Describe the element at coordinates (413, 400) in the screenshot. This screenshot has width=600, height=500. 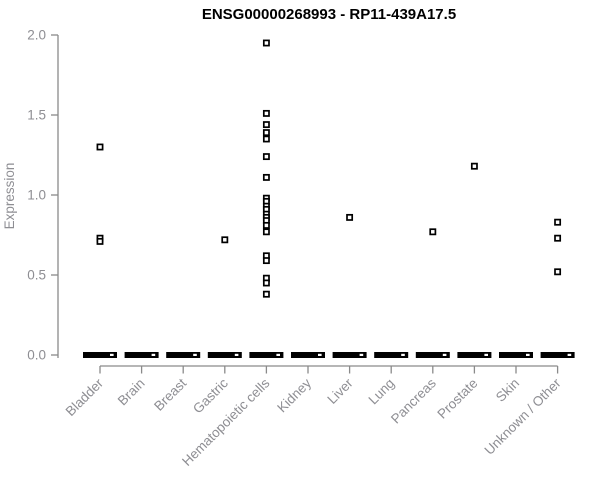
I see `x-tick-label: Pancreas` at that location.